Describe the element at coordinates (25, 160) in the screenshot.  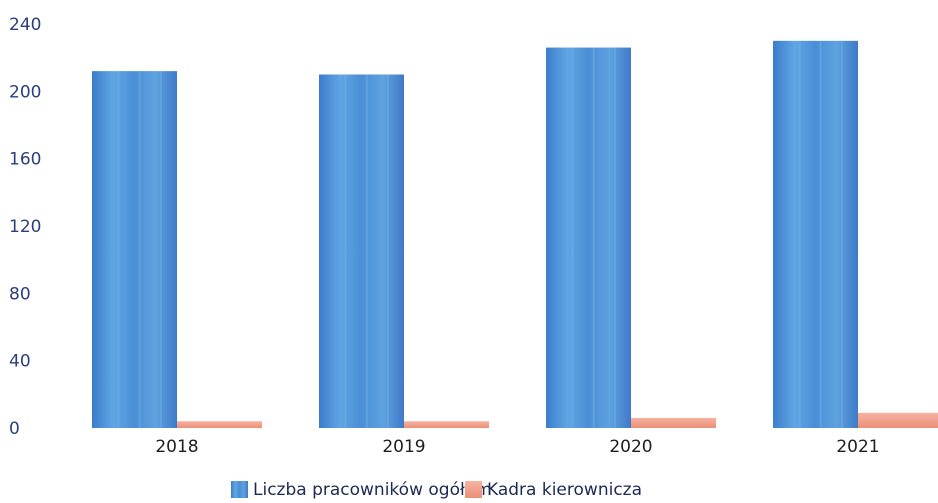
I see `y-tick-label: 160` at that location.